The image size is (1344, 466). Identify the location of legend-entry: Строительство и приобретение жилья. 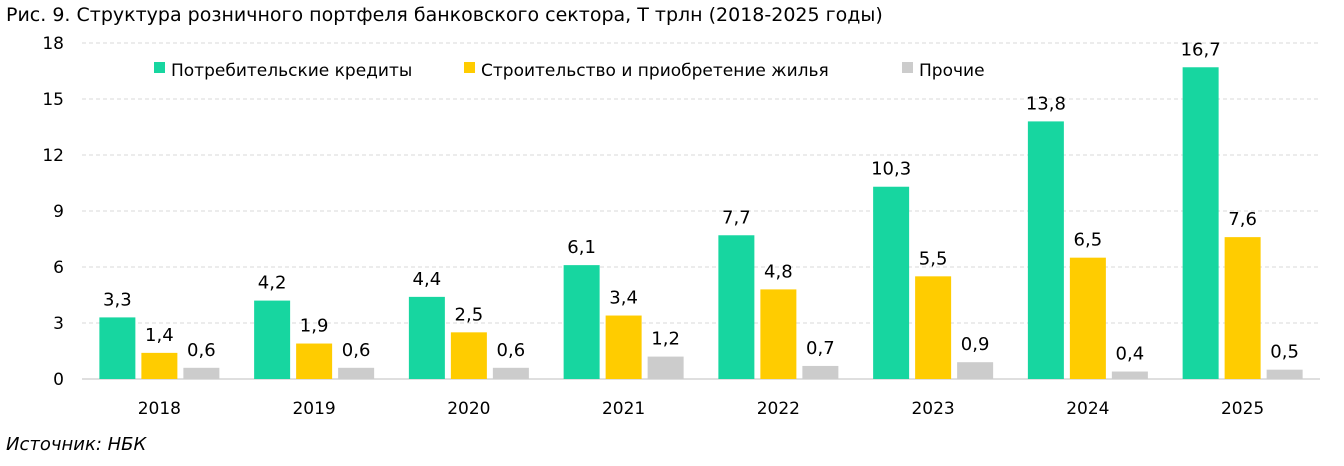
(655, 71).